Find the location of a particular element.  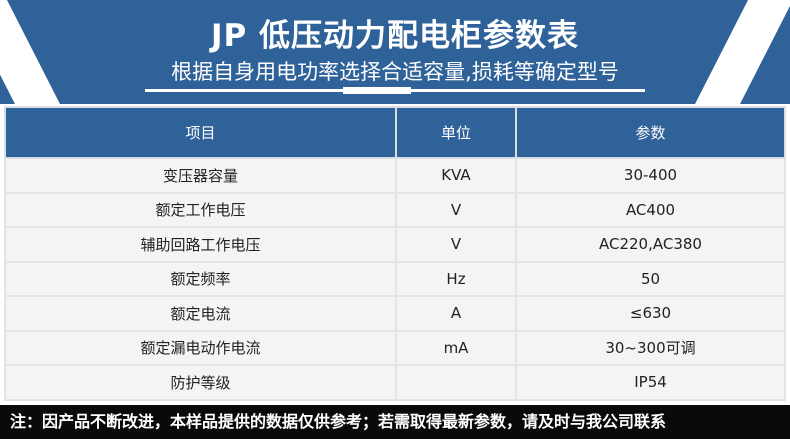

page-title: JP 低压动力配电柜参数表 is located at coordinates (395, 36).